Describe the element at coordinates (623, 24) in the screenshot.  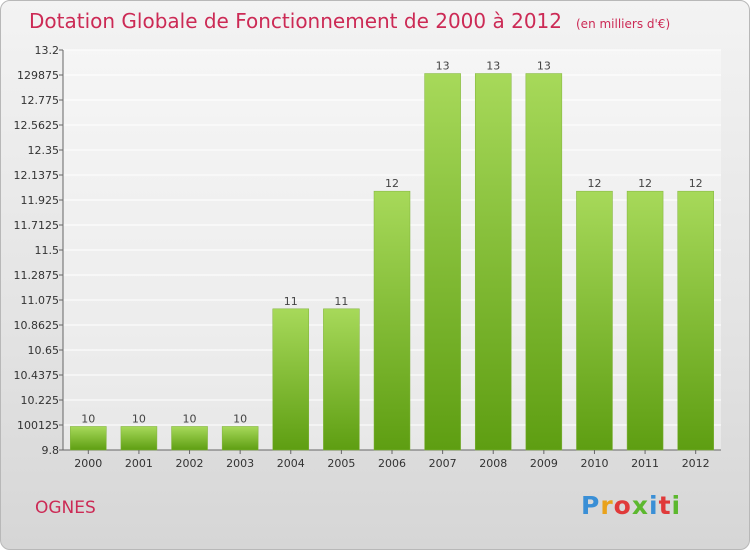
I see `title-unit: (en milliers d'€)` at that location.